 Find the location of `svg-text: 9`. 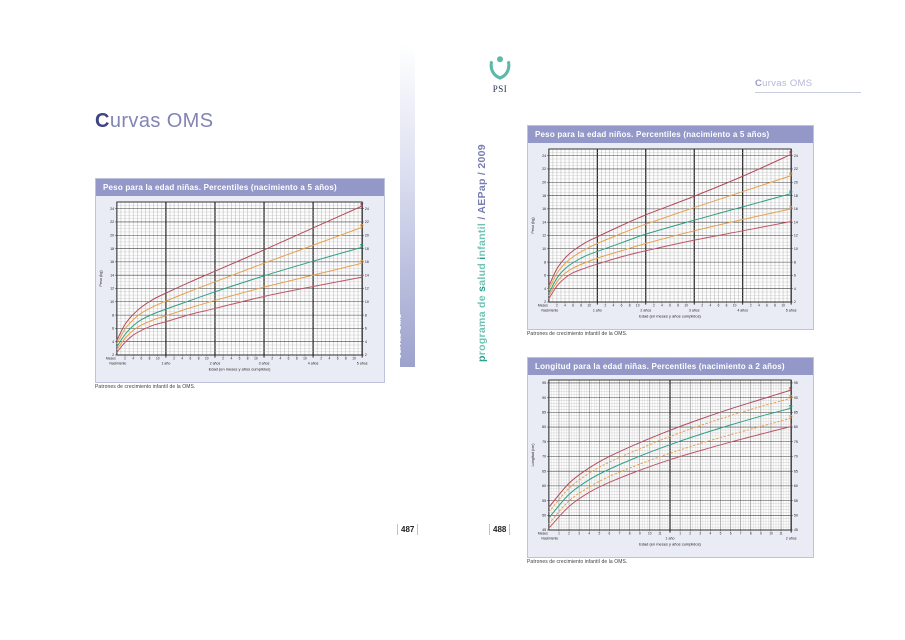

svg-text: 9 is located at coordinates (761, 533).